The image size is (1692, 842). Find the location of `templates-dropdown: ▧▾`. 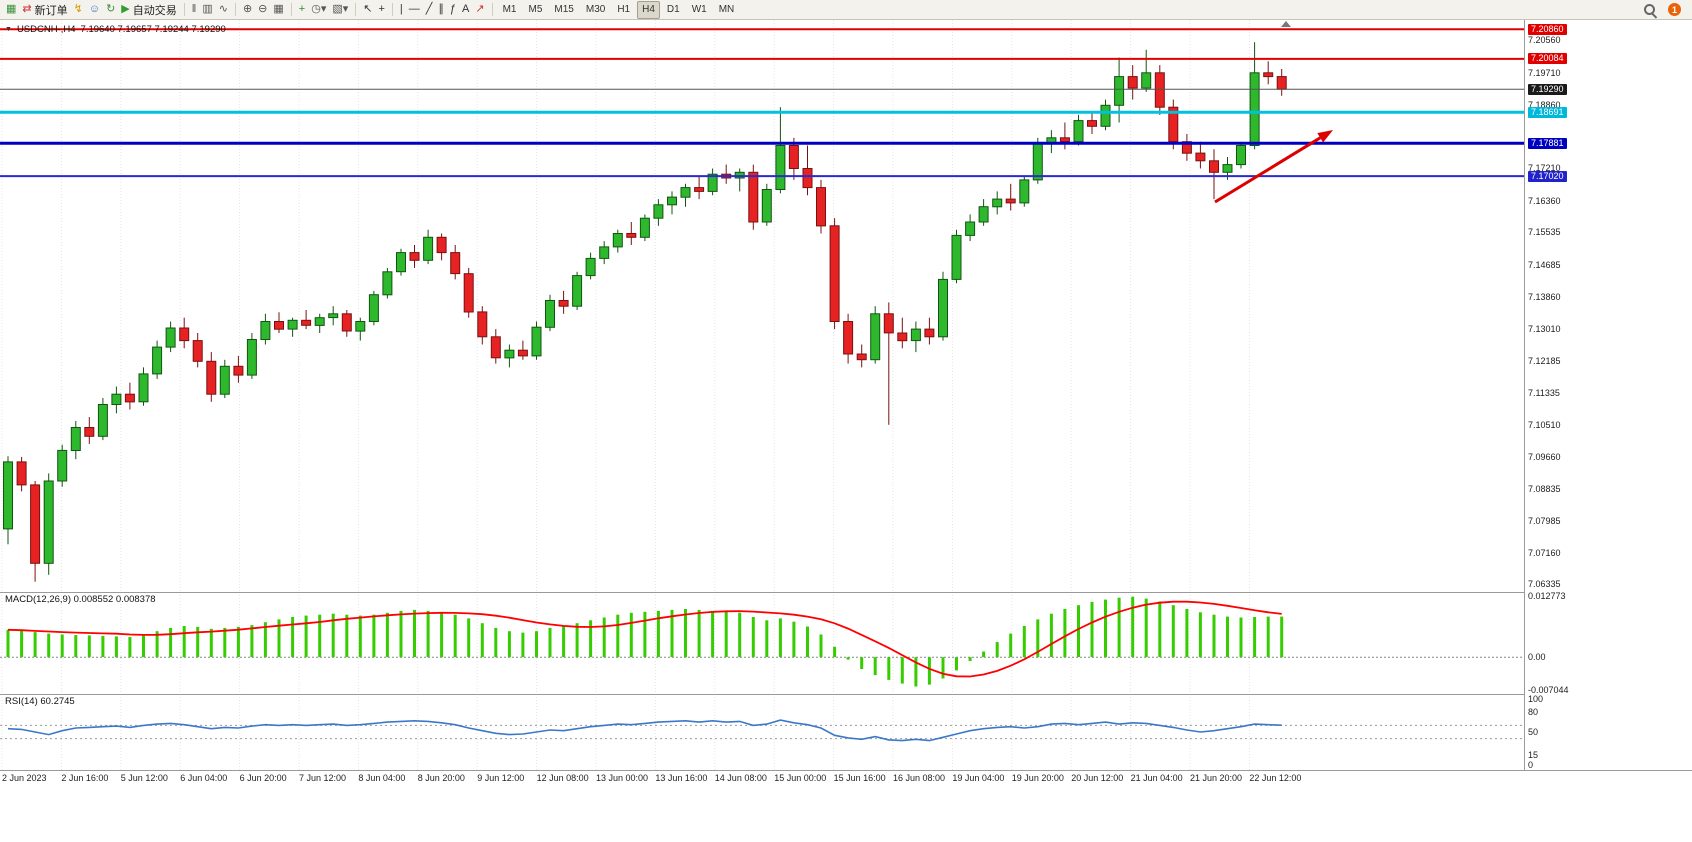

templates-dropdown: ▧▾ is located at coordinates (340, 10).